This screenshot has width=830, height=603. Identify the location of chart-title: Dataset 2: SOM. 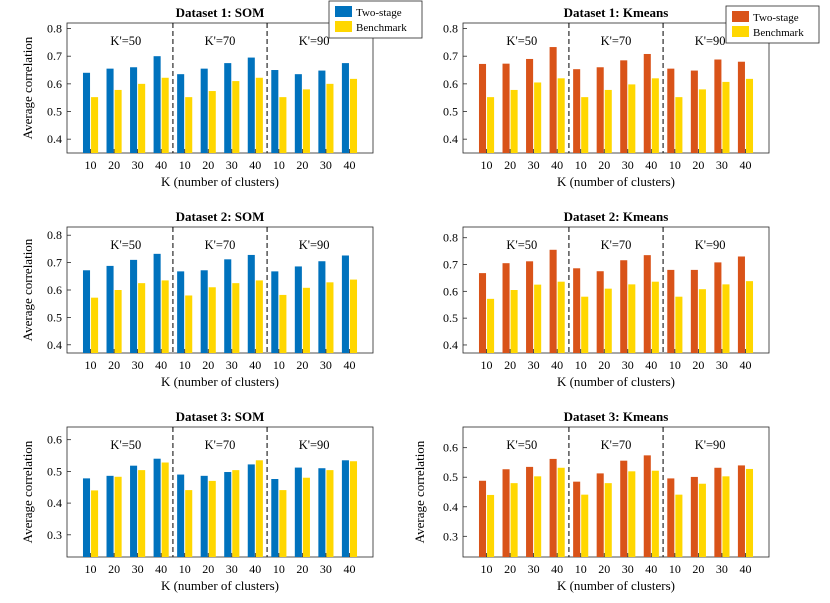
(220, 216).